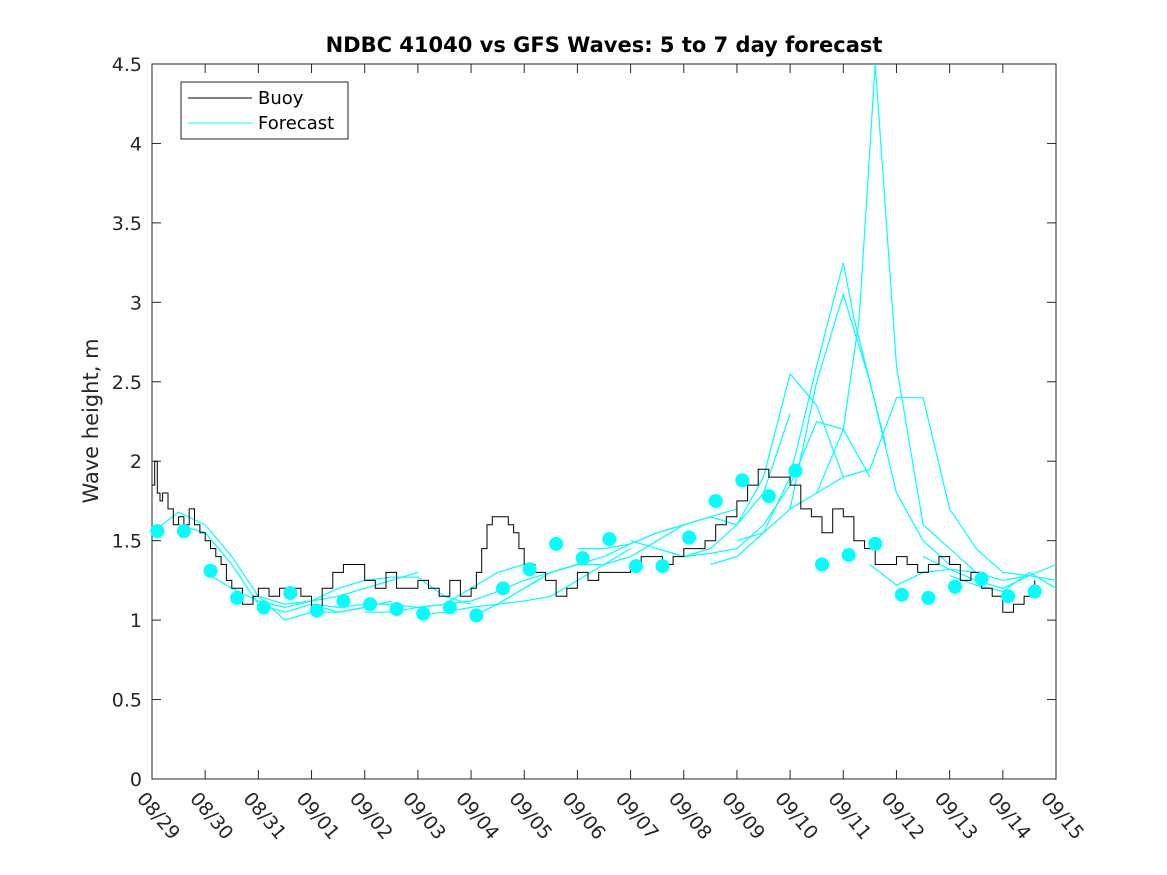 The height and width of the screenshot is (875, 1167). I want to click on y-tick-label: 0.5, so click(127, 701).